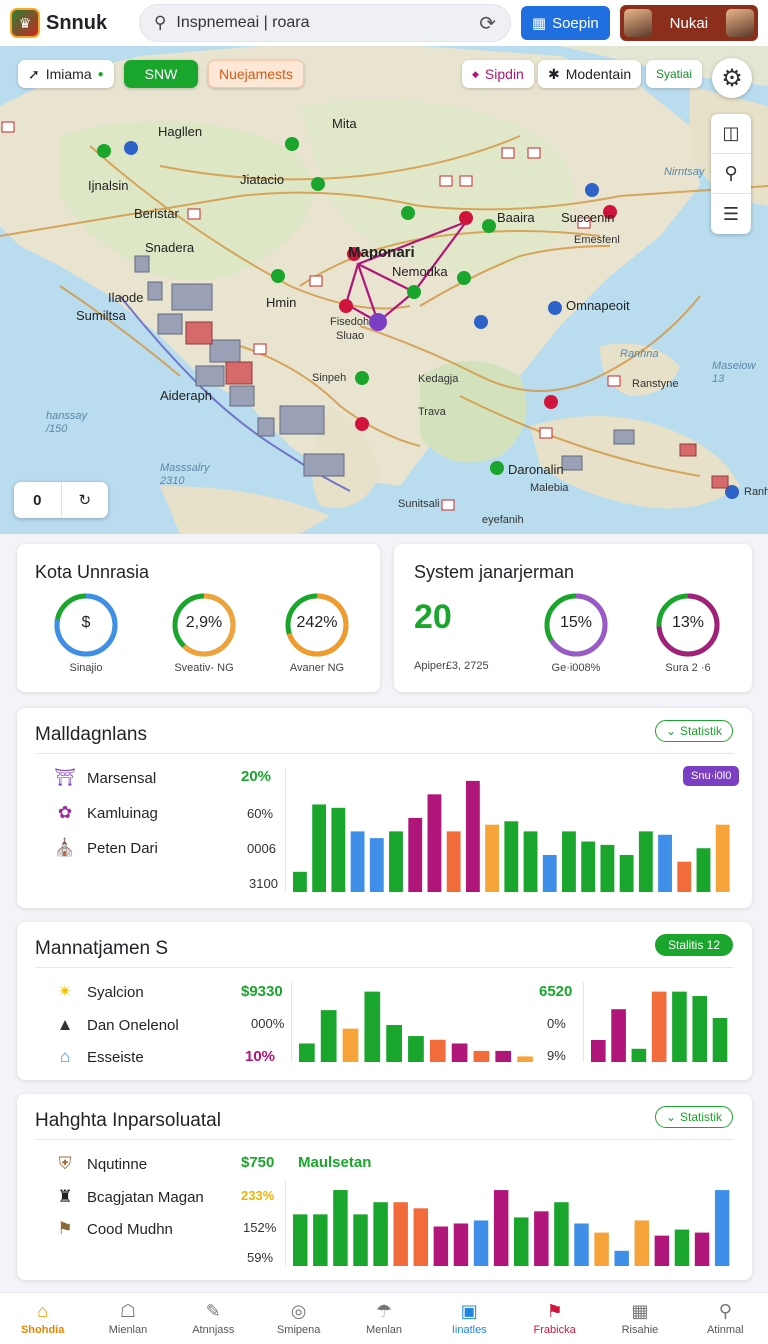 The width and height of the screenshot is (768, 1344). What do you see at coordinates (65, 777) in the screenshot?
I see `gate-icon: ⛩` at bounding box center [65, 777].